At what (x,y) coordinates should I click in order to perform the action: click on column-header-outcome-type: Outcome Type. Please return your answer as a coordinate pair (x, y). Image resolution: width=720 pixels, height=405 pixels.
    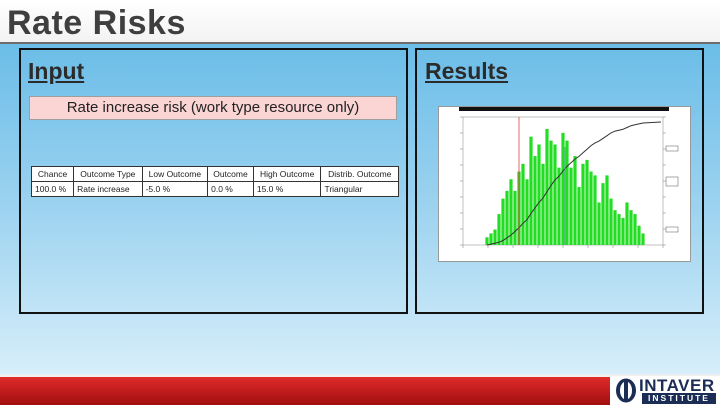
    Looking at the image, I should click on (108, 174).